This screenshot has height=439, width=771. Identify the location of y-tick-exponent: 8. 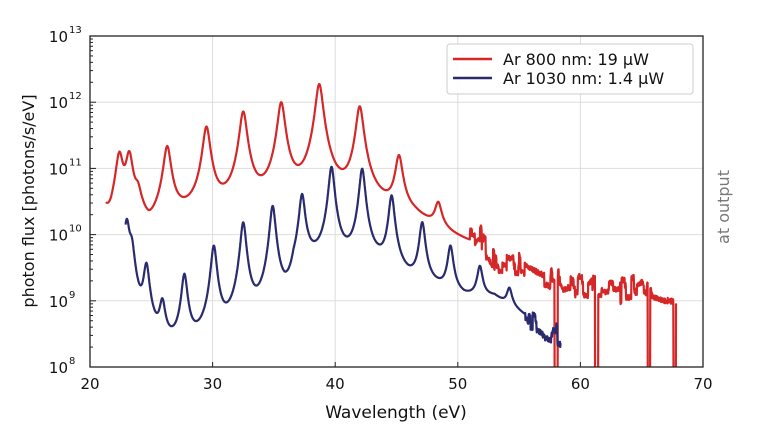
(72, 361).